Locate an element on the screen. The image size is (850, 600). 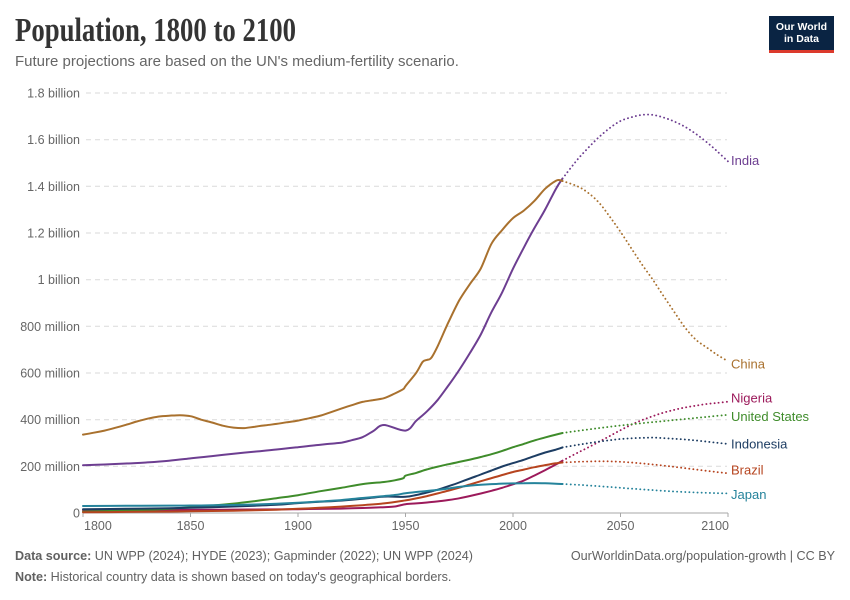
svg-text: 1950 is located at coordinates (406, 526).